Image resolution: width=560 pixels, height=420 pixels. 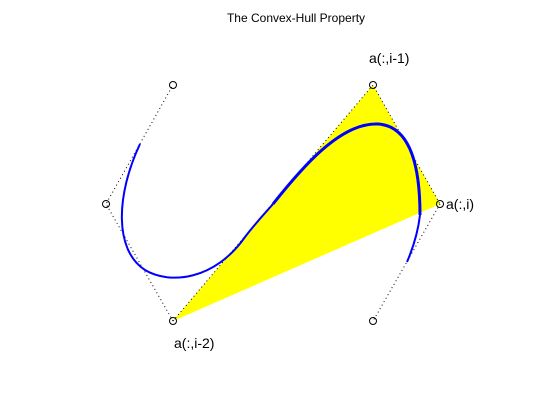 What do you see at coordinates (173, 321) in the screenshot?
I see `control-point-prev2-marker` at bounding box center [173, 321].